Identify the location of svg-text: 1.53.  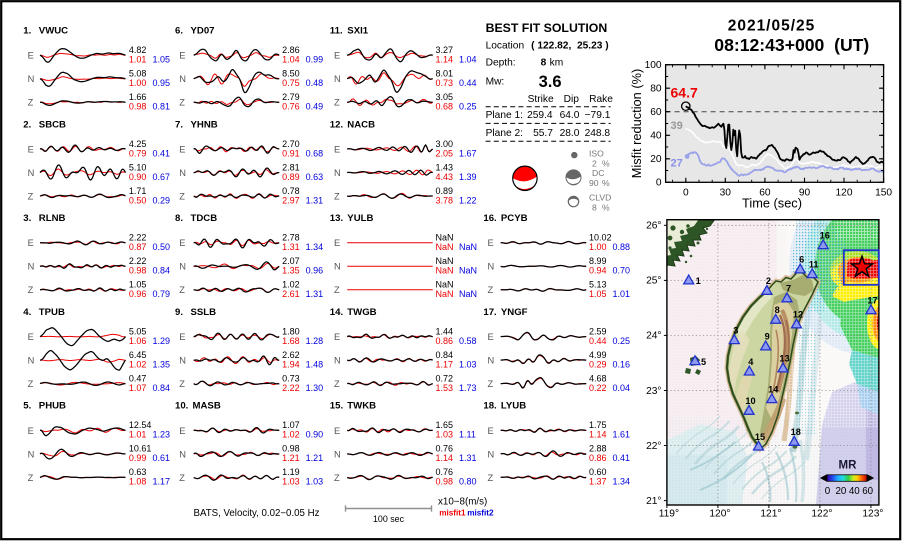
(445, 388).